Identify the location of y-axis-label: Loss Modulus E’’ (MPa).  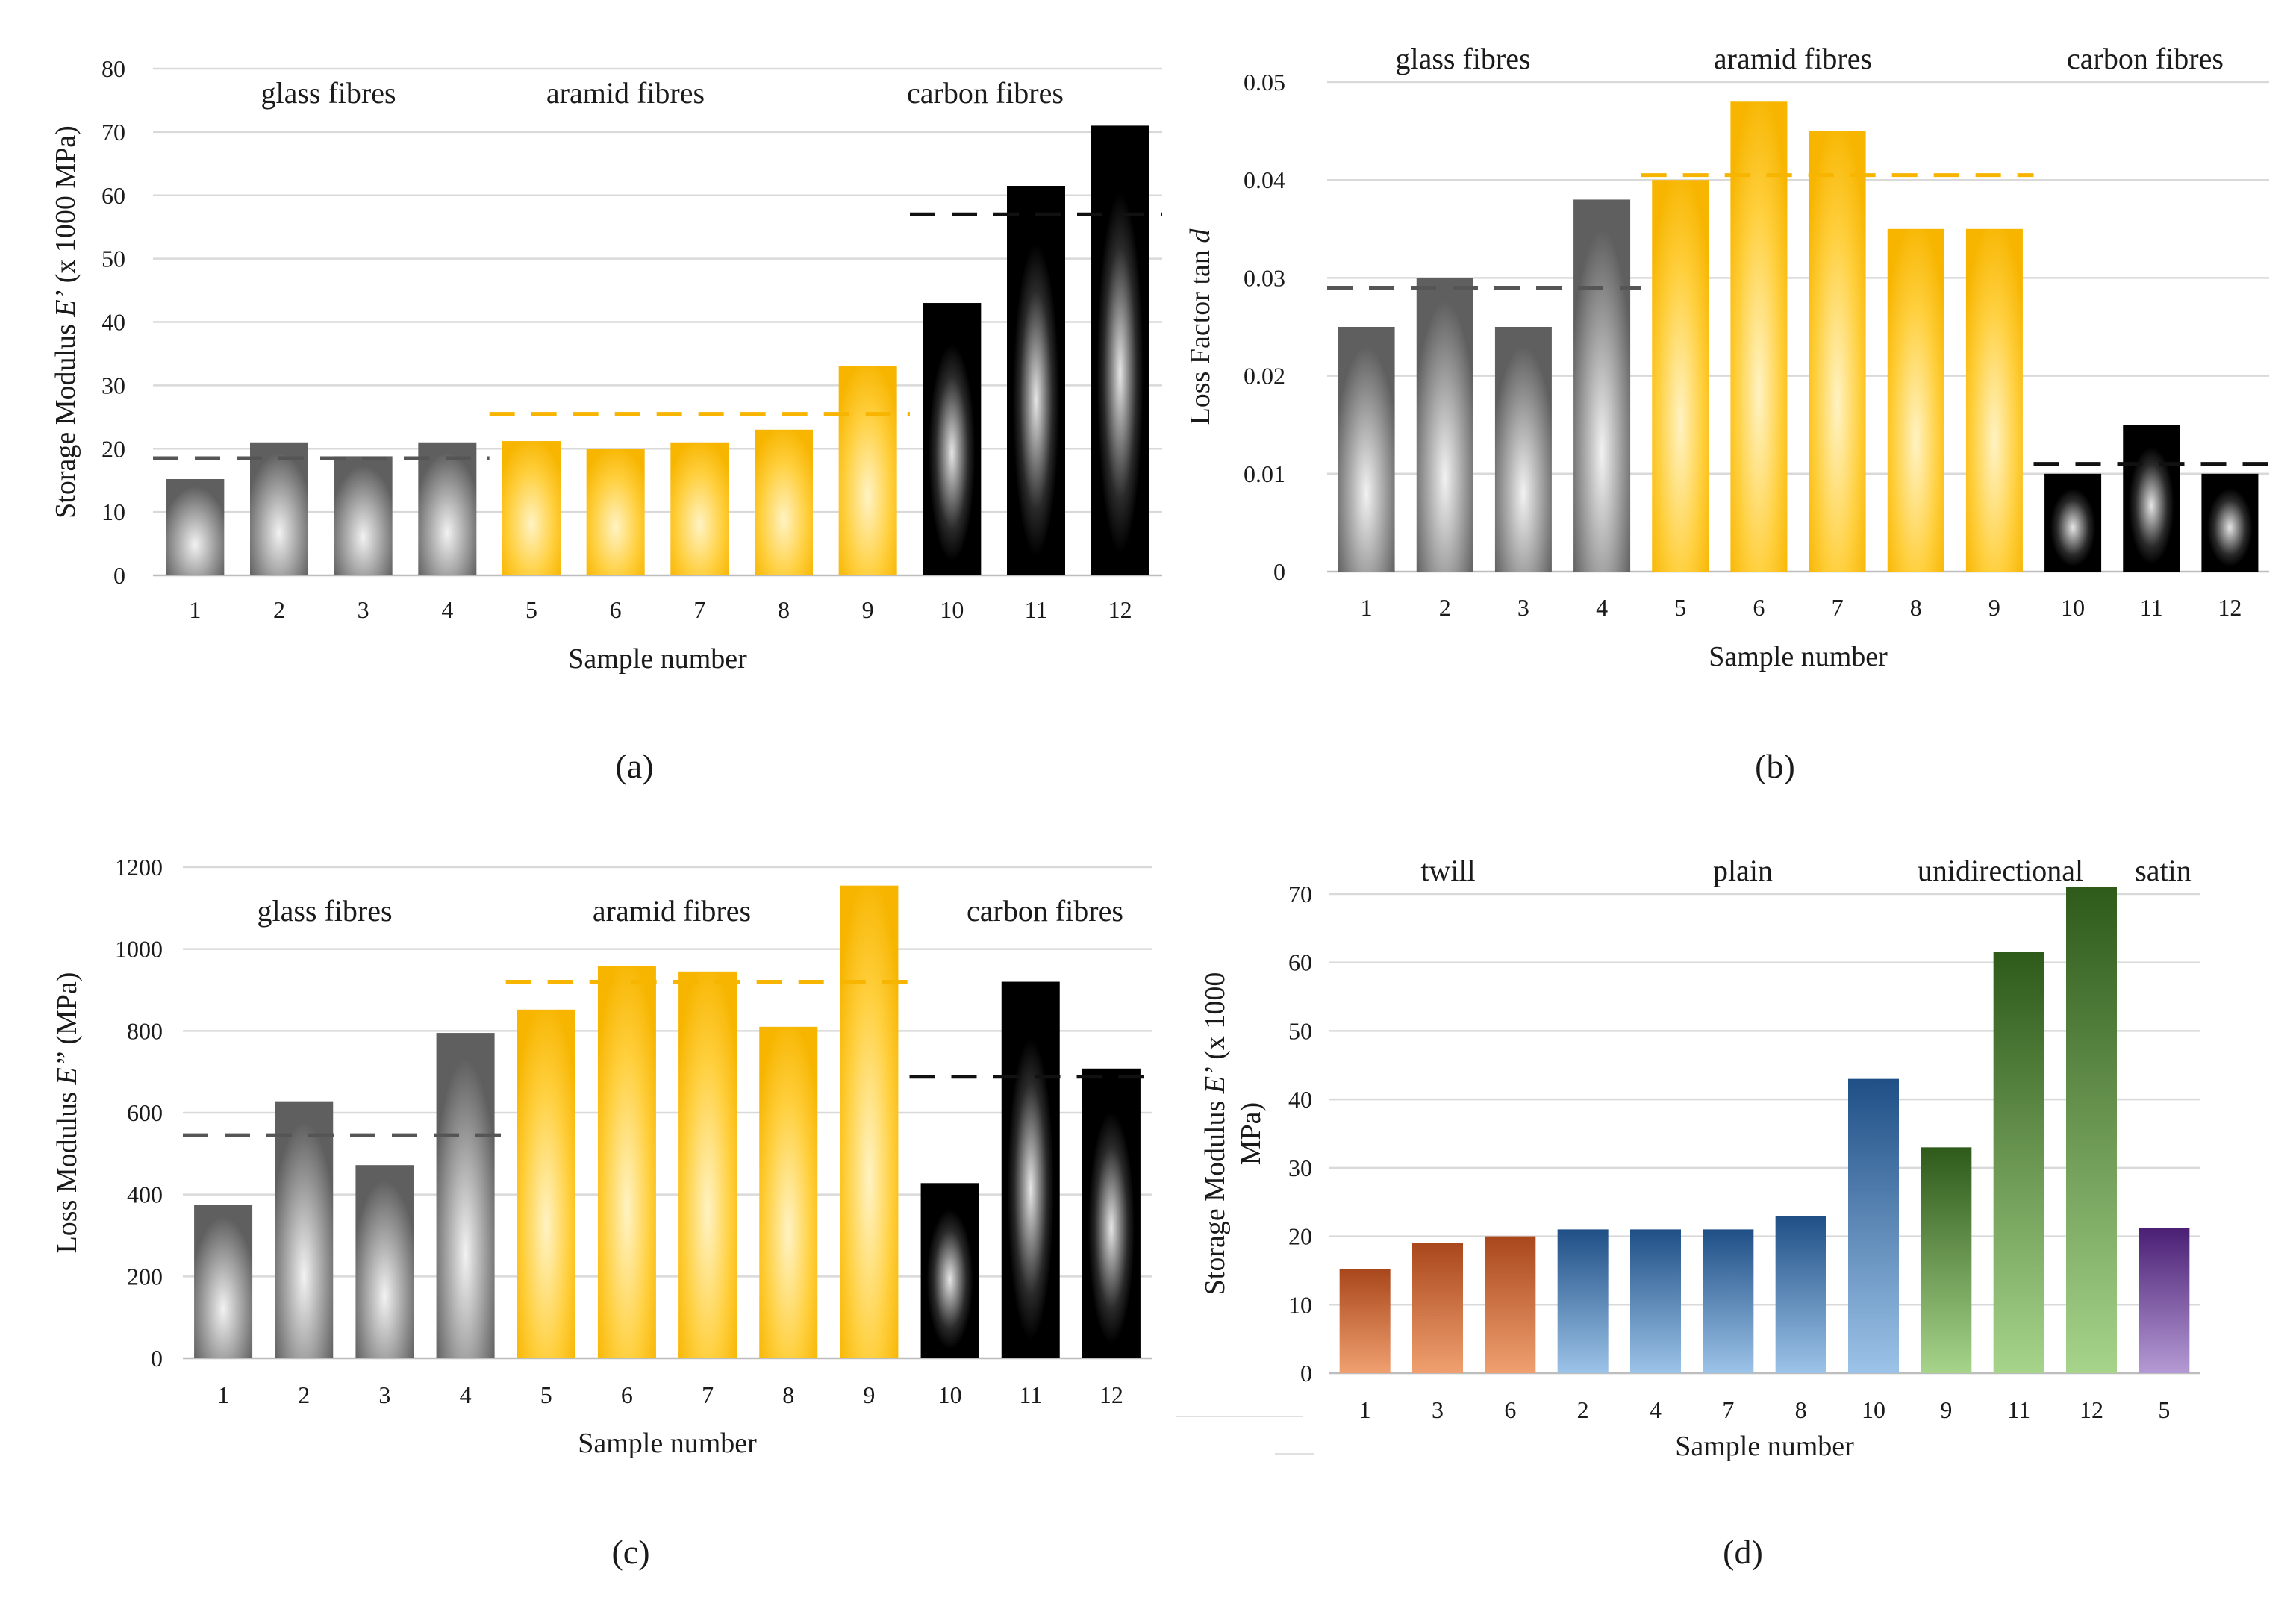
(67, 1113).